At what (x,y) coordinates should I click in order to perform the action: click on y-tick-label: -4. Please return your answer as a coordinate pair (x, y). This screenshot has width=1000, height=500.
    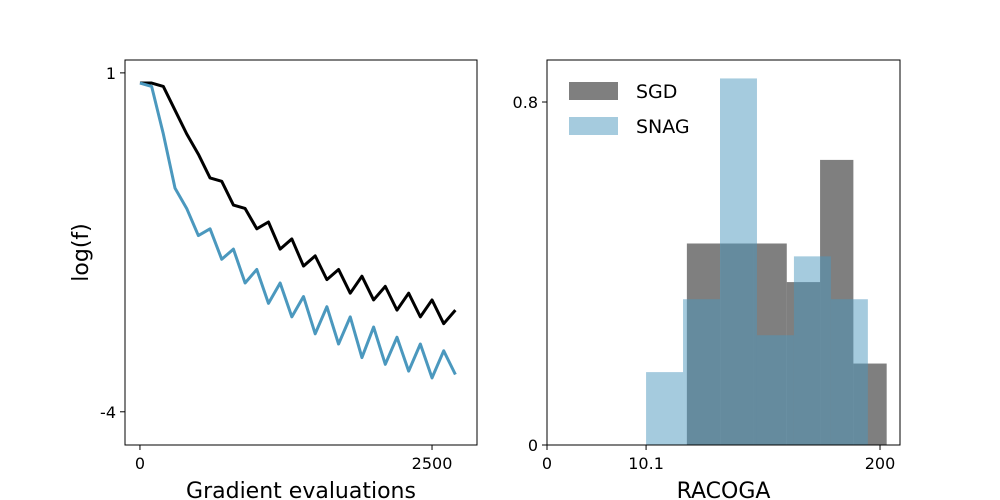
    Looking at the image, I should click on (108, 412).